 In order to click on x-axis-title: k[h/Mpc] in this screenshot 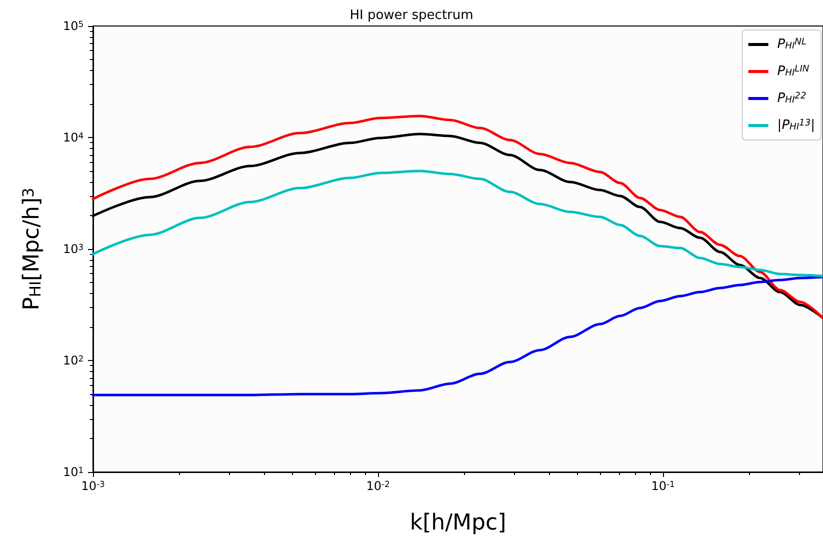, I will do `click(458, 523)`.